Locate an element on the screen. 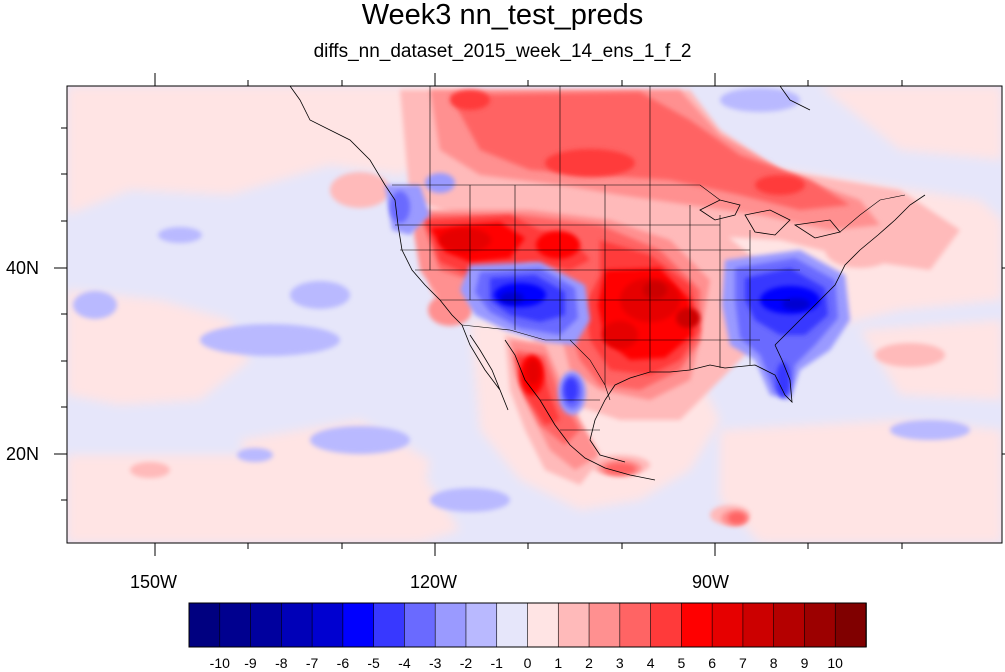 This screenshot has height=672, width=1005. colorbar-label: -6 is located at coordinates (343, 663).